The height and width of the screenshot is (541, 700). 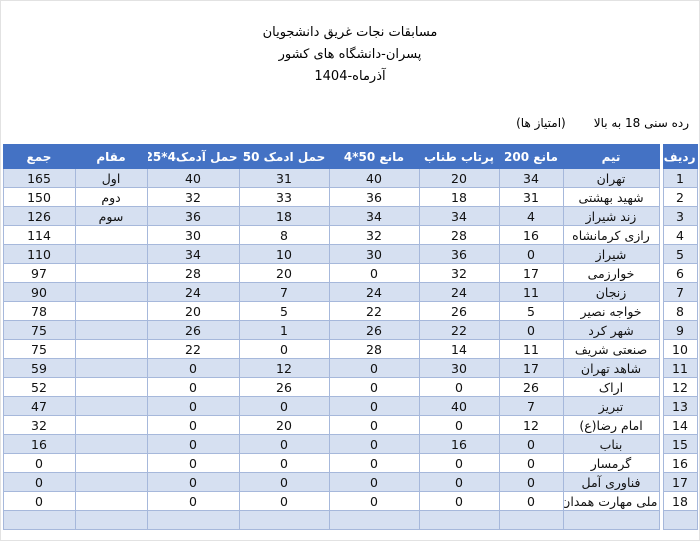 I want to click on cell-team: شهر کرد, so click(x=611, y=330).